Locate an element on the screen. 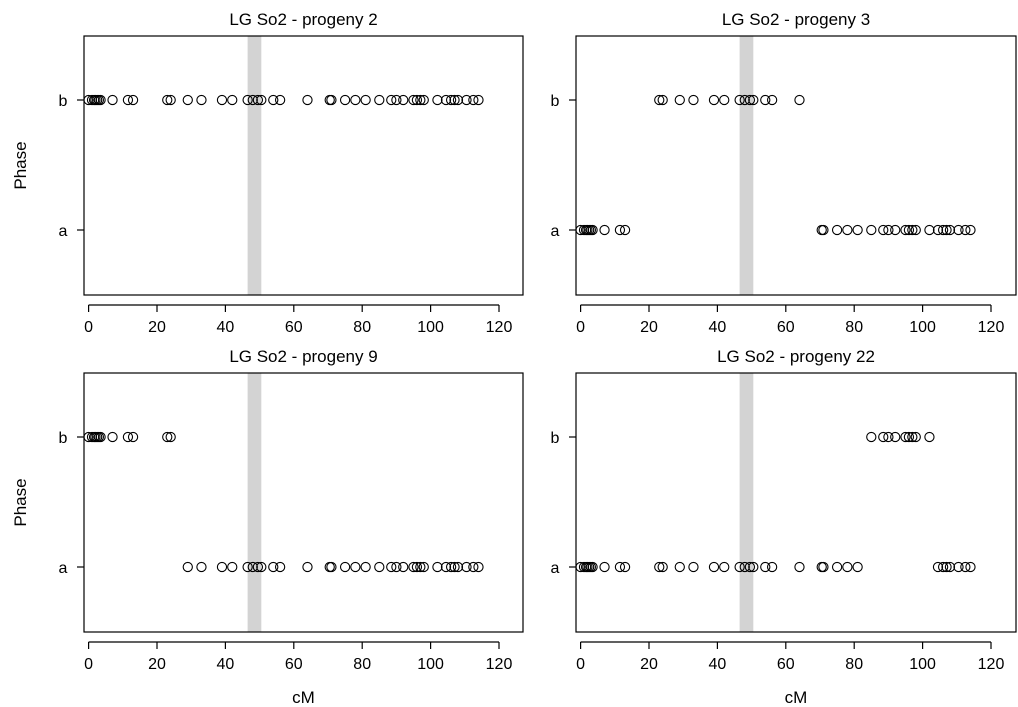  x-tick-label: 60 is located at coordinates (294, 327).